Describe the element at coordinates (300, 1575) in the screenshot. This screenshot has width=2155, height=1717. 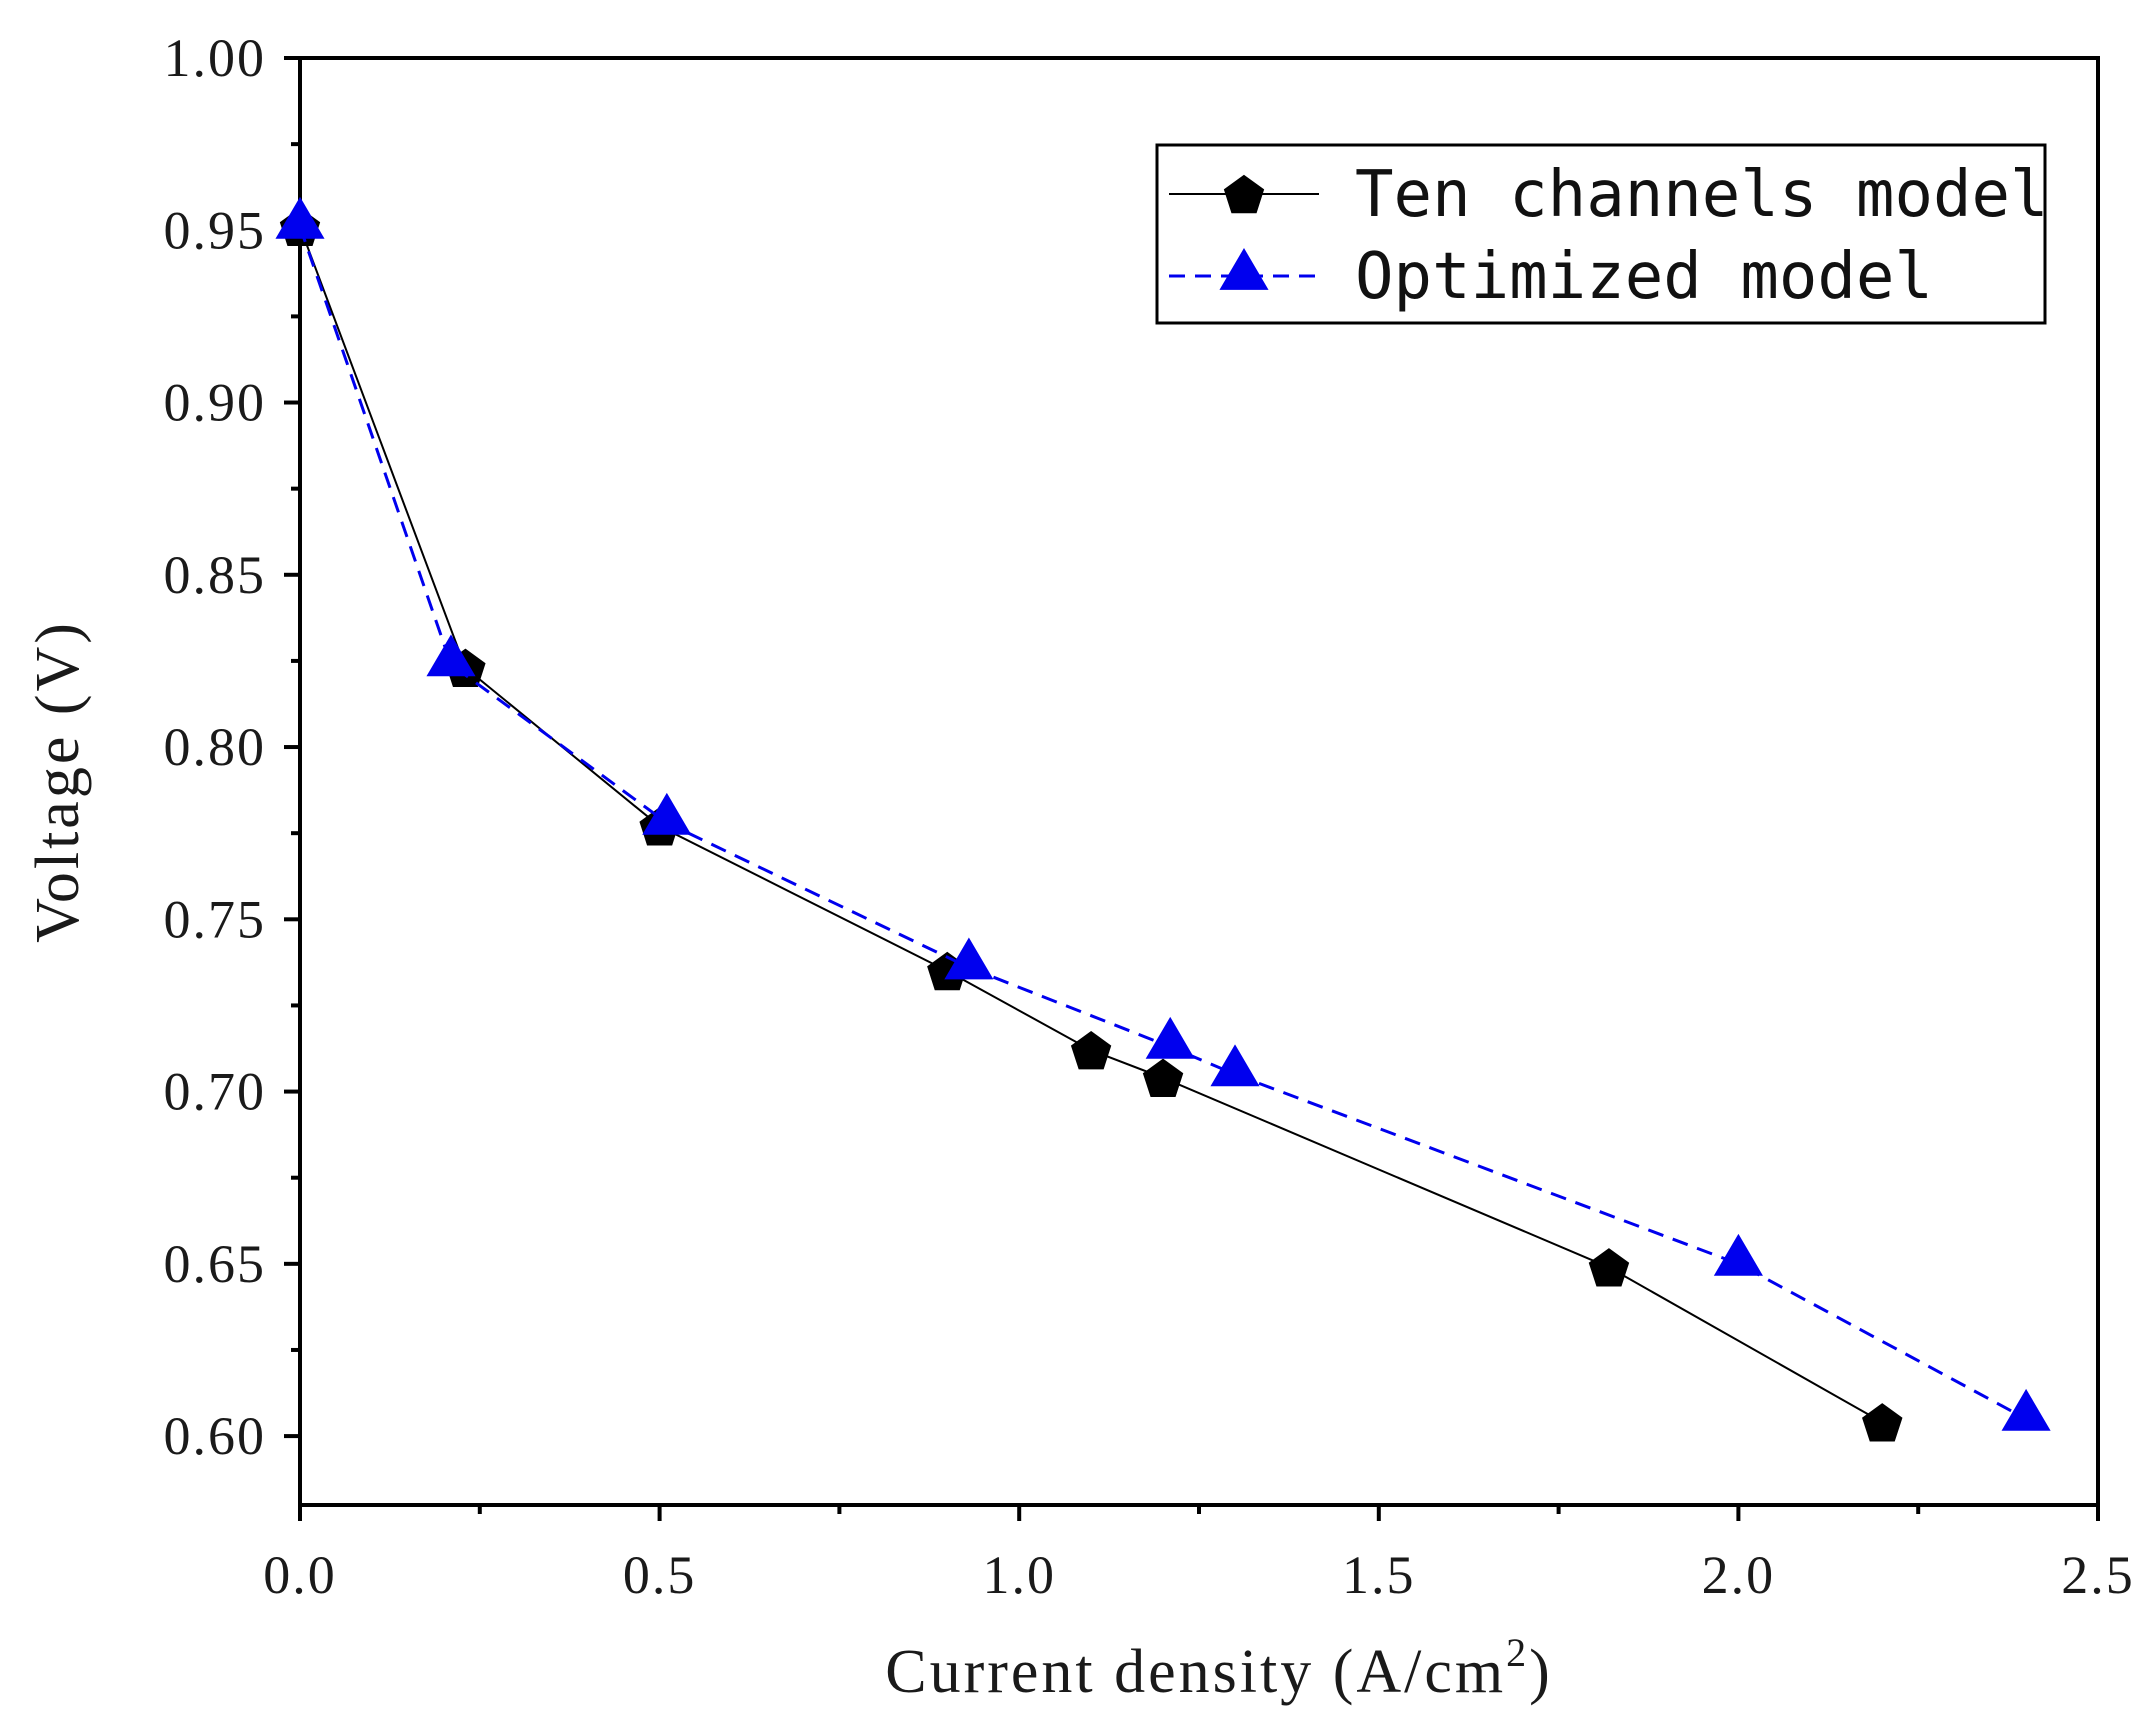
I see `x-tick-label: 0.0` at that location.